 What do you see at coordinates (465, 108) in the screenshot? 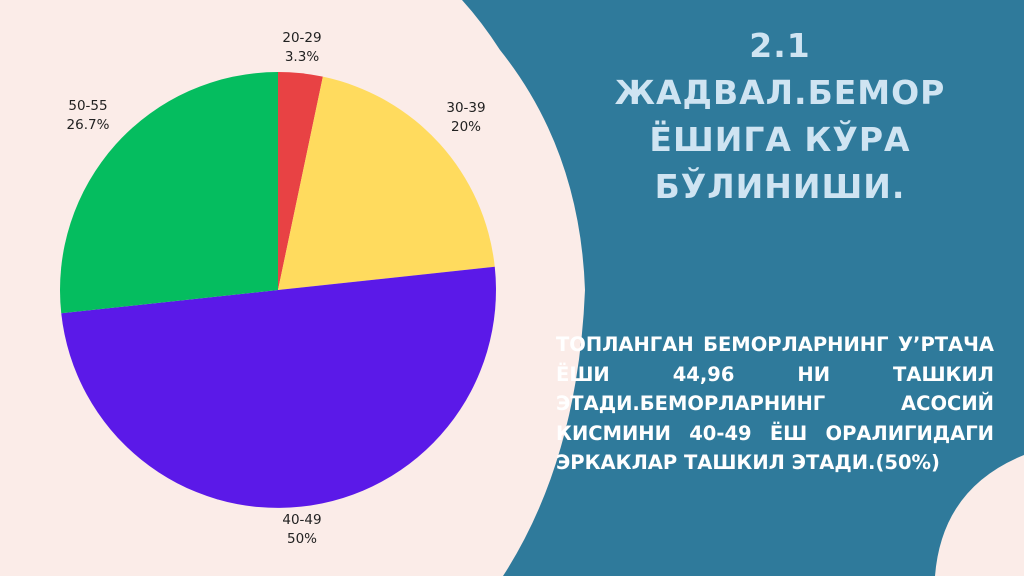
I see `slice-category-label: 30-39` at bounding box center [465, 108].